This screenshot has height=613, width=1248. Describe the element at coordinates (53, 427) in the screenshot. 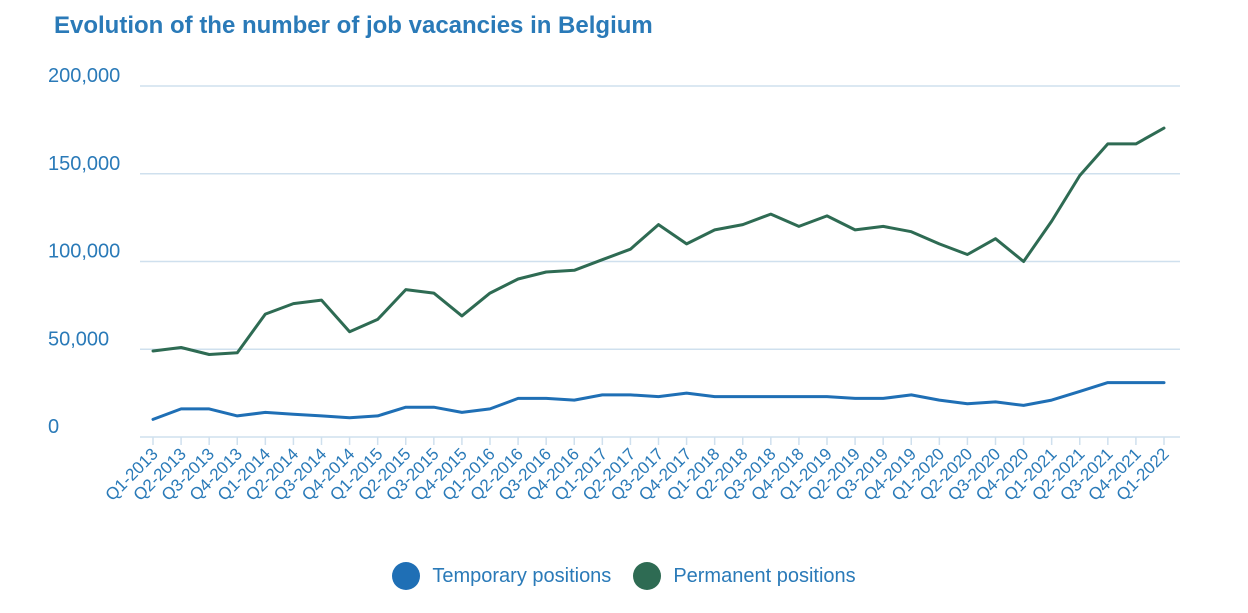

I see `y-tick-label: 0` at that location.